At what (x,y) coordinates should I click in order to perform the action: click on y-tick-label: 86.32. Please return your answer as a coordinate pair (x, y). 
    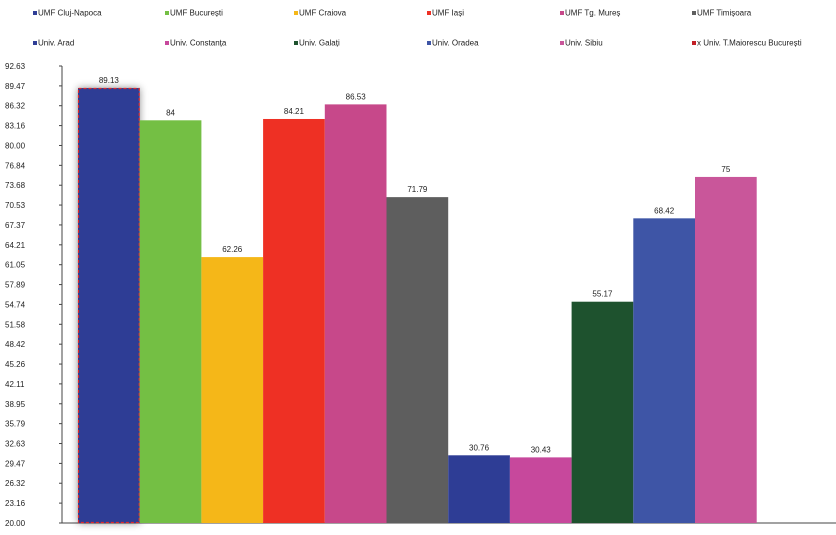
    Looking at the image, I should click on (15, 106).